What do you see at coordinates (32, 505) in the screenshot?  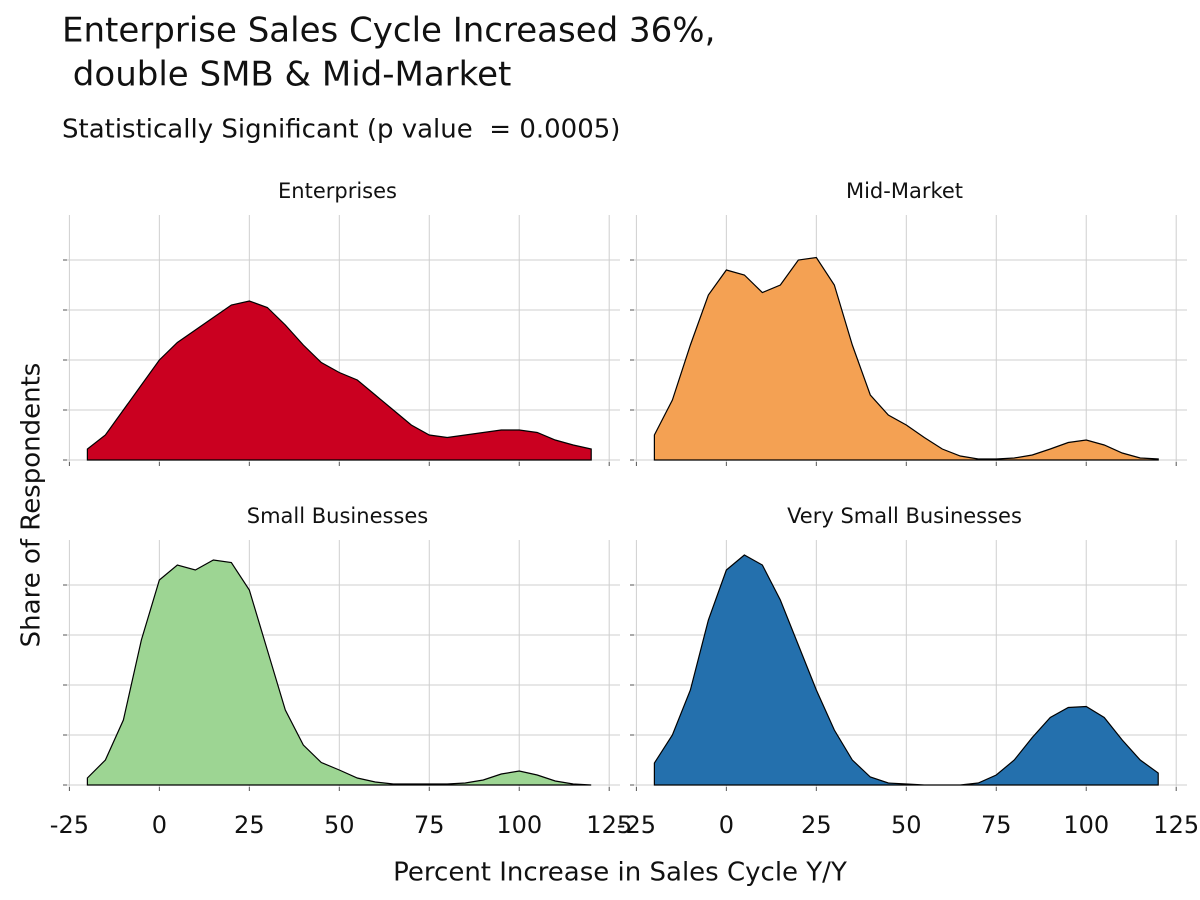 I see `y-axis-label: Share of Respondents` at bounding box center [32, 505].